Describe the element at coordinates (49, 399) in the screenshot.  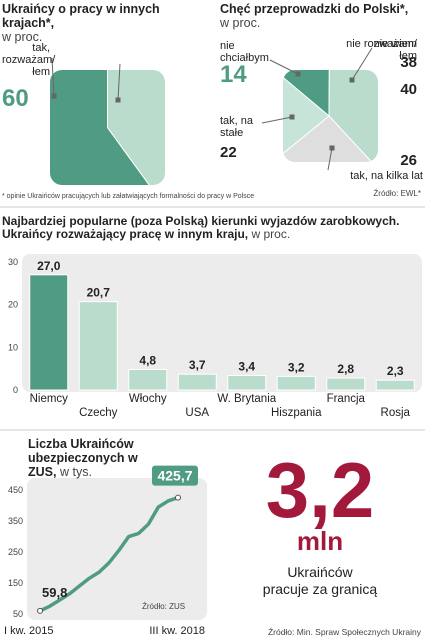
I see `x-tick-label: Niemcy` at that location.